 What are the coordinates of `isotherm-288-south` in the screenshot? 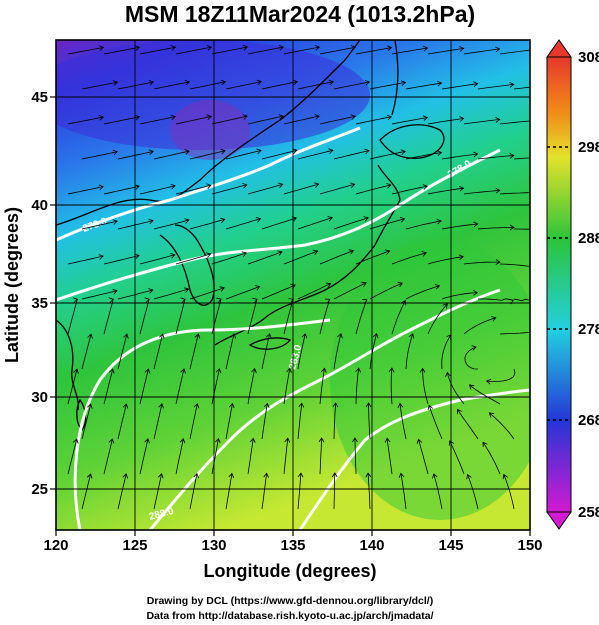 It's located at (414, 459).